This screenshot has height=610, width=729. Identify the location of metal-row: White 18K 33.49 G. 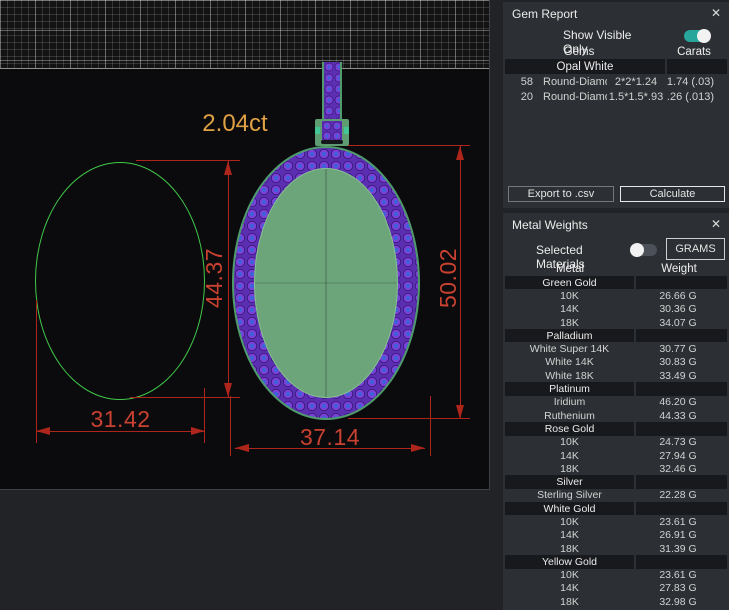
(616, 375).